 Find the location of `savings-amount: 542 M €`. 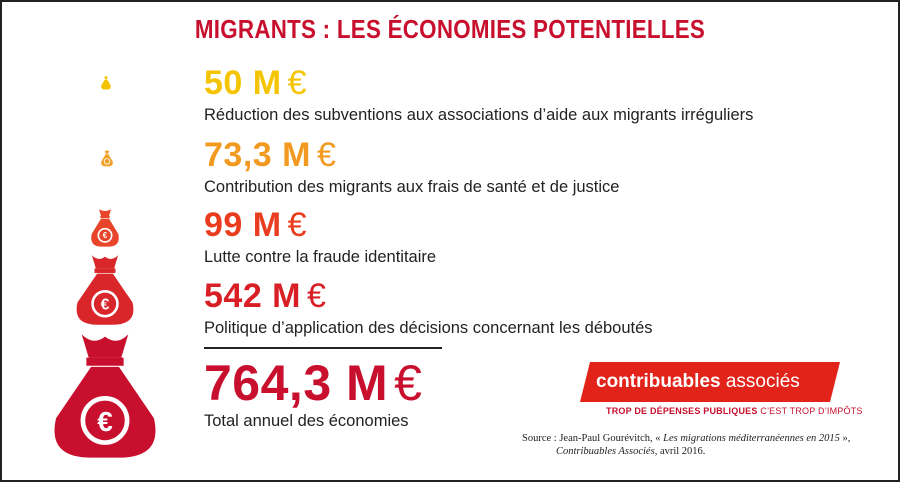

savings-amount: 542 M € is located at coordinates (265, 296).